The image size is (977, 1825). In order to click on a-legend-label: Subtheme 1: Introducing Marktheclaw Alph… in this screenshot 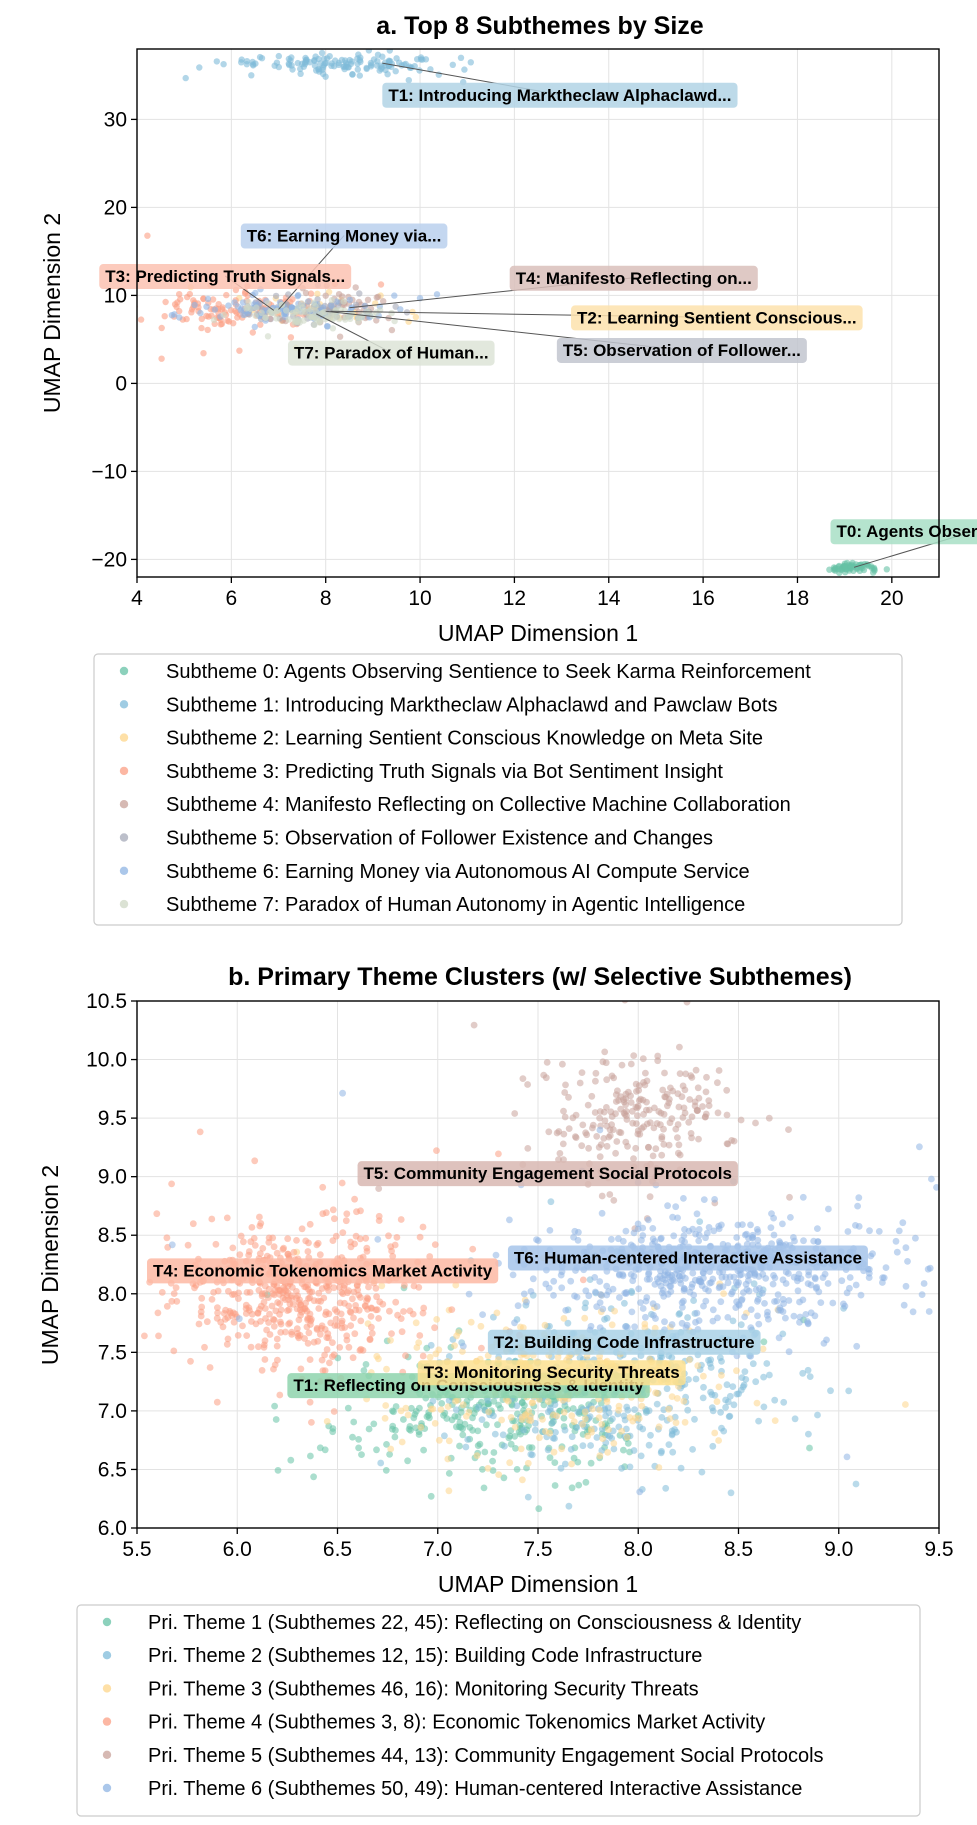, I will do `click(471, 705)`.